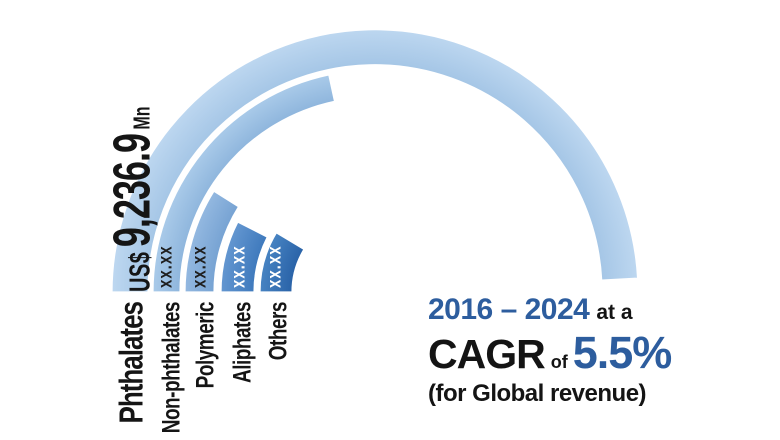 This screenshot has height=440, width=780. I want to click on period-line: 2016 – 2024 at a, so click(549, 310).